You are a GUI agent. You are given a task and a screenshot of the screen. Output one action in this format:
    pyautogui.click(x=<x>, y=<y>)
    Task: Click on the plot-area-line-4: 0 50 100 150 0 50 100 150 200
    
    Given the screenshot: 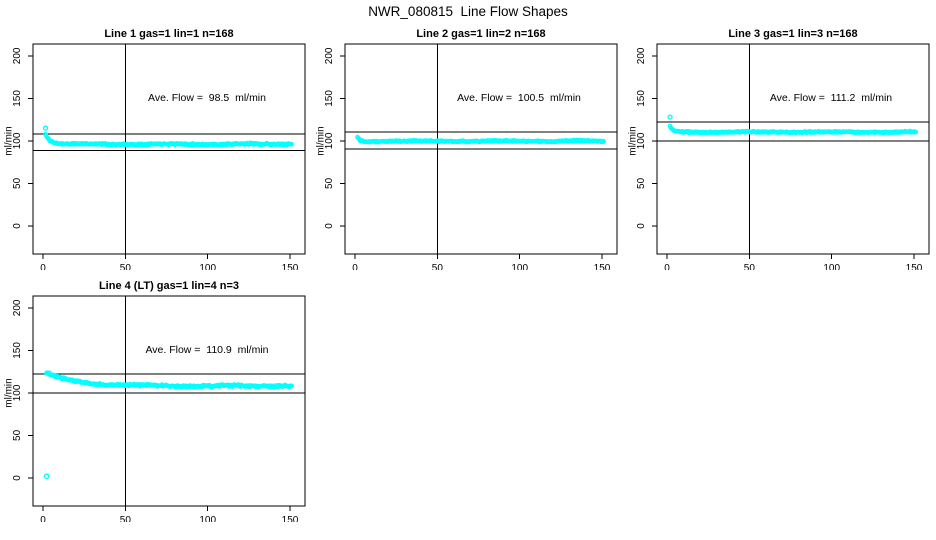 What is the action you would take?
    pyautogui.click(x=159, y=408)
    